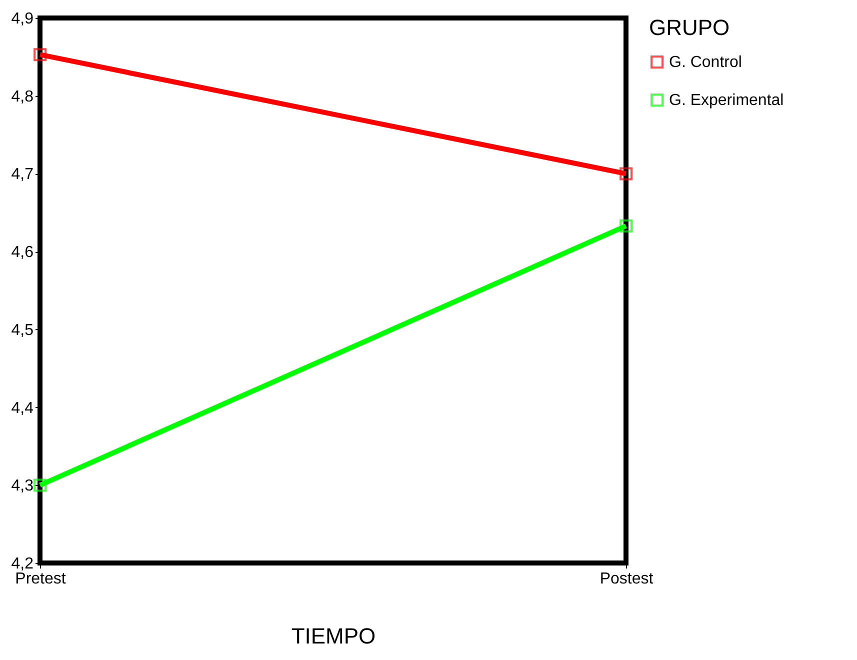 Image resolution: width=857 pixels, height=660 pixels. What do you see at coordinates (22, 19) in the screenshot?
I see `y-tick-label: 4,9` at bounding box center [22, 19].